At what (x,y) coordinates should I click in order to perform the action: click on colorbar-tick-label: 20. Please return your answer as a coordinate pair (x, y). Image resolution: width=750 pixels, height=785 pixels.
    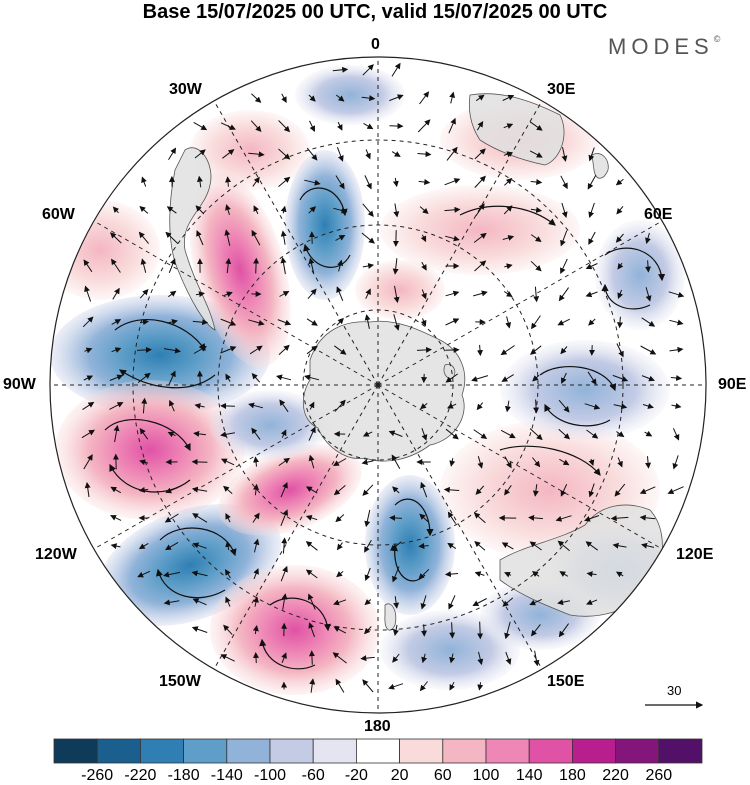
    Looking at the image, I should click on (400, 776).